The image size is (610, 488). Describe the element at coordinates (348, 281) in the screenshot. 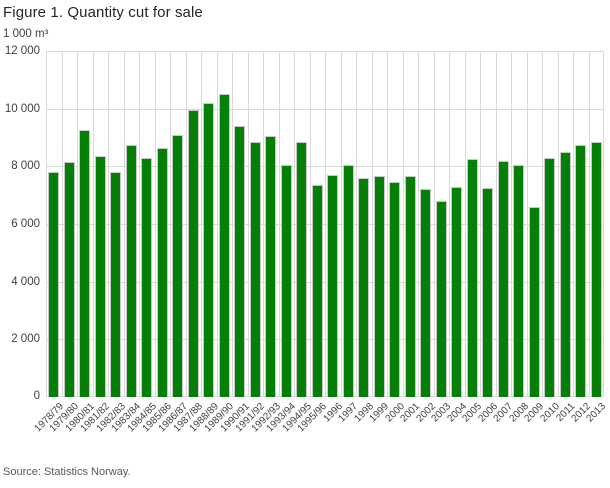

I see `bar-1997` at that location.